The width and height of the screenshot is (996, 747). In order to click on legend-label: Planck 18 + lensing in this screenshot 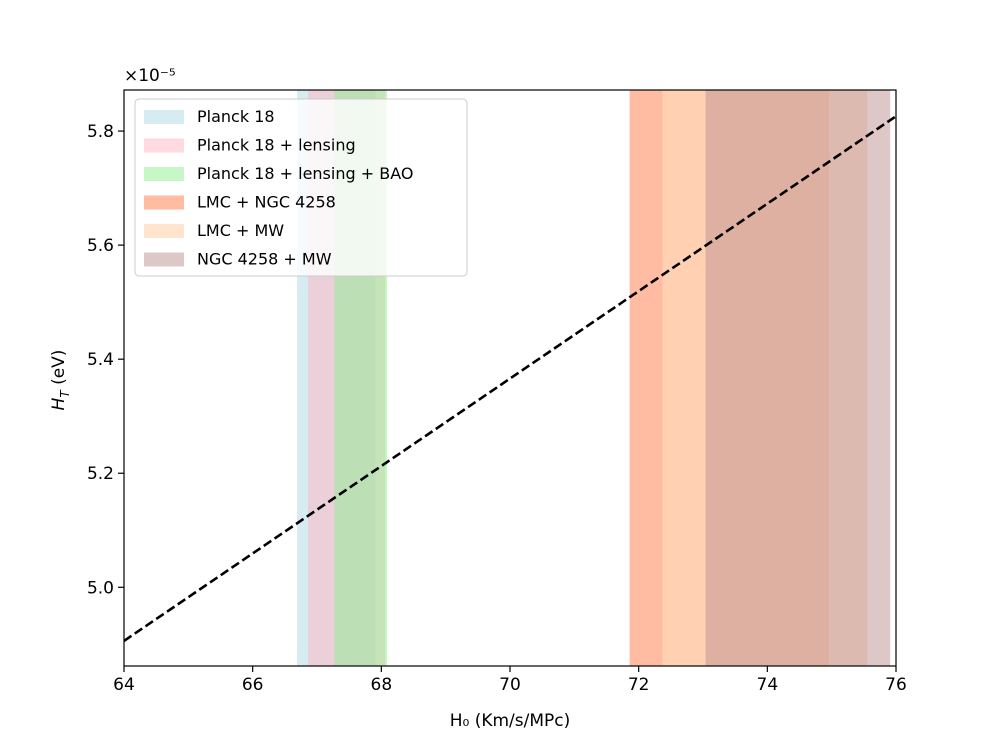, I will do `click(276, 145)`.